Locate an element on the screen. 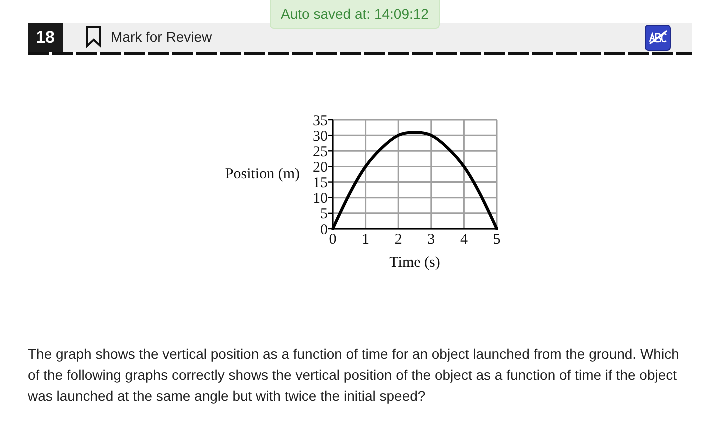 The height and width of the screenshot is (428, 712). text: The graph shows the vertical position as a function of time for an object launched from the ground. Which of the following graphs correctly shows the vertical position of the object as a function of time if the object was launched at the same angle but with twice the initial speed? is located at coordinates (354, 375).